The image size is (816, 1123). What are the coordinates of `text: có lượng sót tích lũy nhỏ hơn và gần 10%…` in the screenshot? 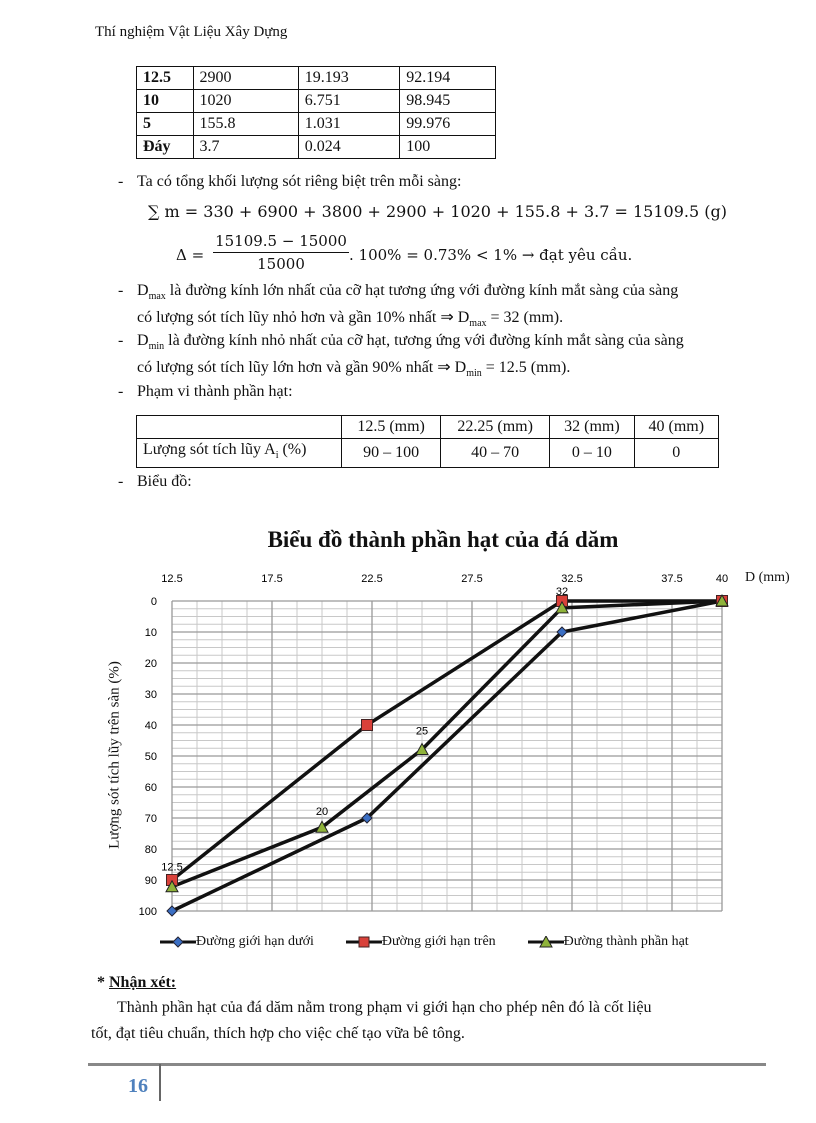 It's located at (303, 317).